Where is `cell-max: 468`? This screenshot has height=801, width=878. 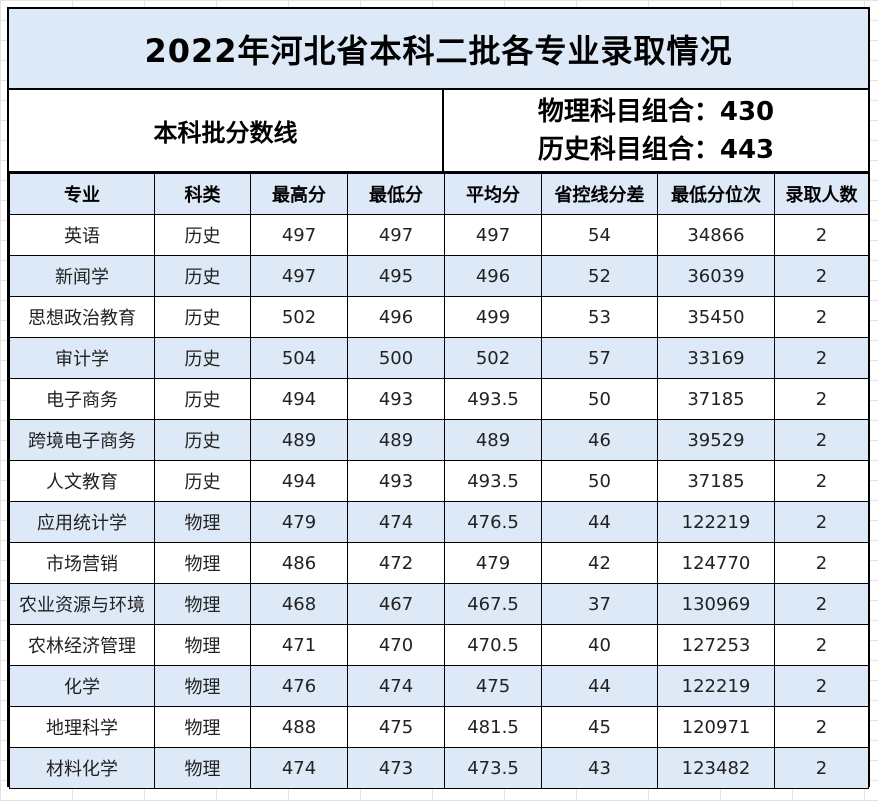 cell-max: 468 is located at coordinates (299, 604).